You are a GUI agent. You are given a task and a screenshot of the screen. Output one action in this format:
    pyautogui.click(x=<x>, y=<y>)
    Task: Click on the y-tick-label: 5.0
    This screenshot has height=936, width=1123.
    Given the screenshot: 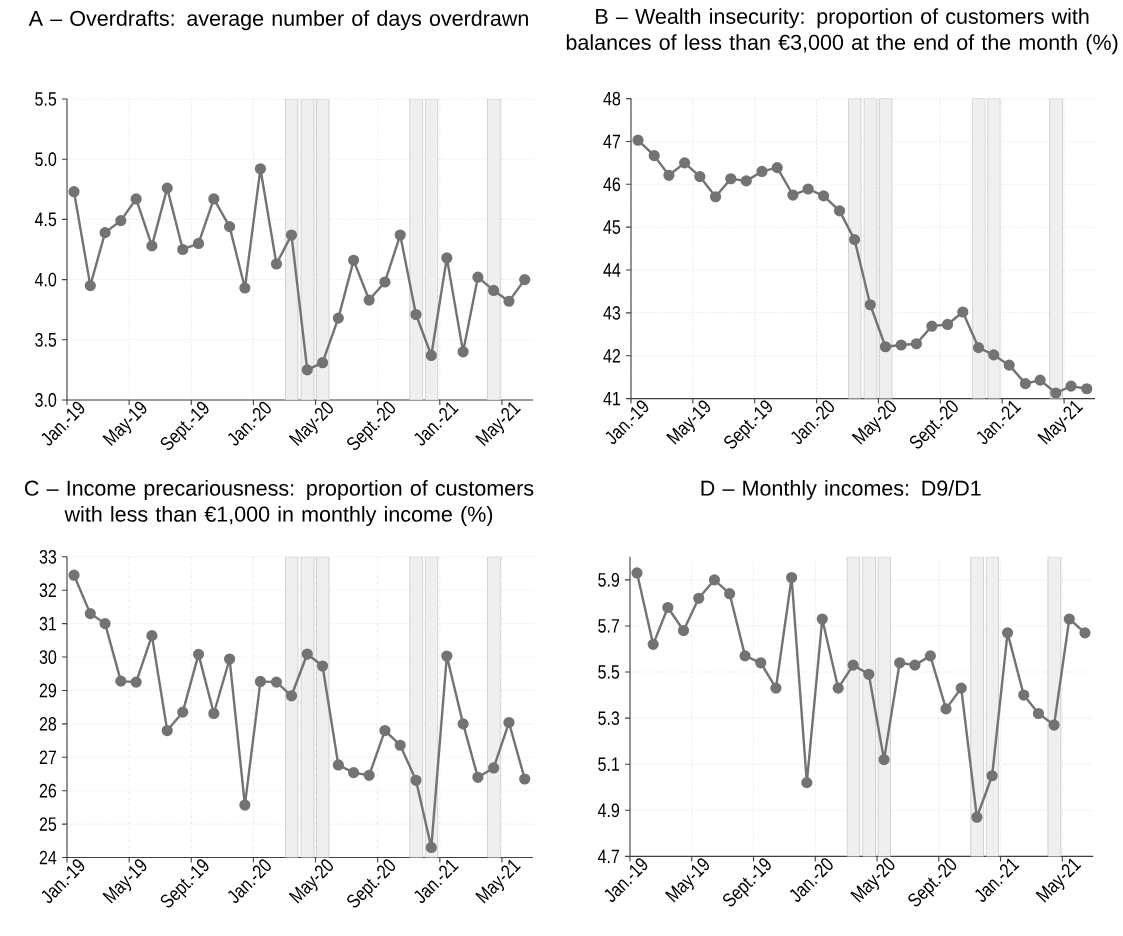 What is the action you would take?
    pyautogui.click(x=46, y=159)
    